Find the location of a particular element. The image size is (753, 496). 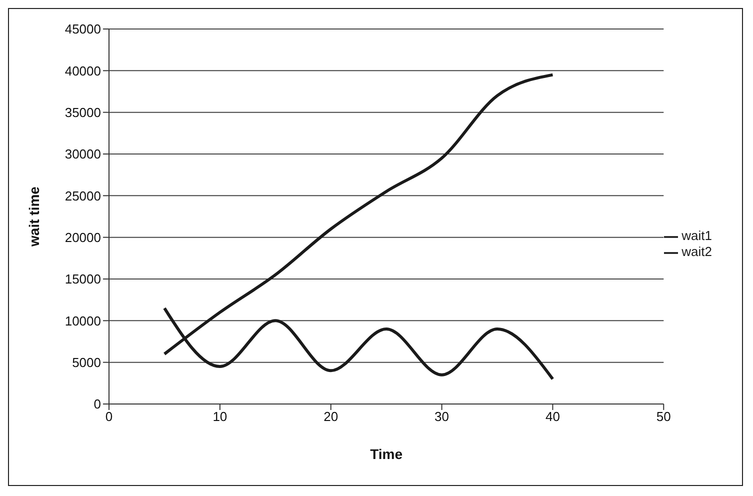

y-tick-label: 10000 is located at coordinates (82, 320).